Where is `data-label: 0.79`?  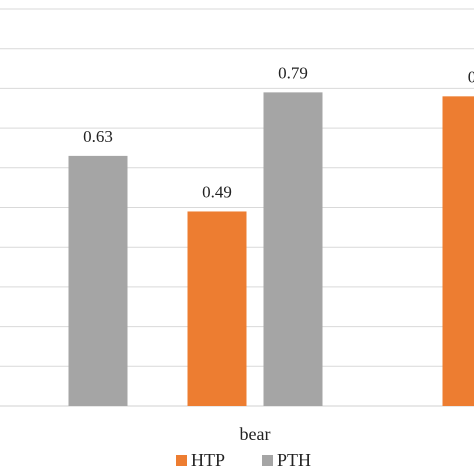 data-label: 0.79 is located at coordinates (293, 72).